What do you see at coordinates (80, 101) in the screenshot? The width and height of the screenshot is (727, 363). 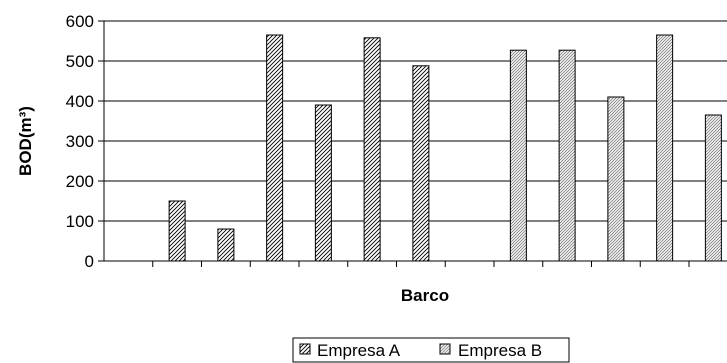 I see `y-tick-label: 400` at bounding box center [80, 101].